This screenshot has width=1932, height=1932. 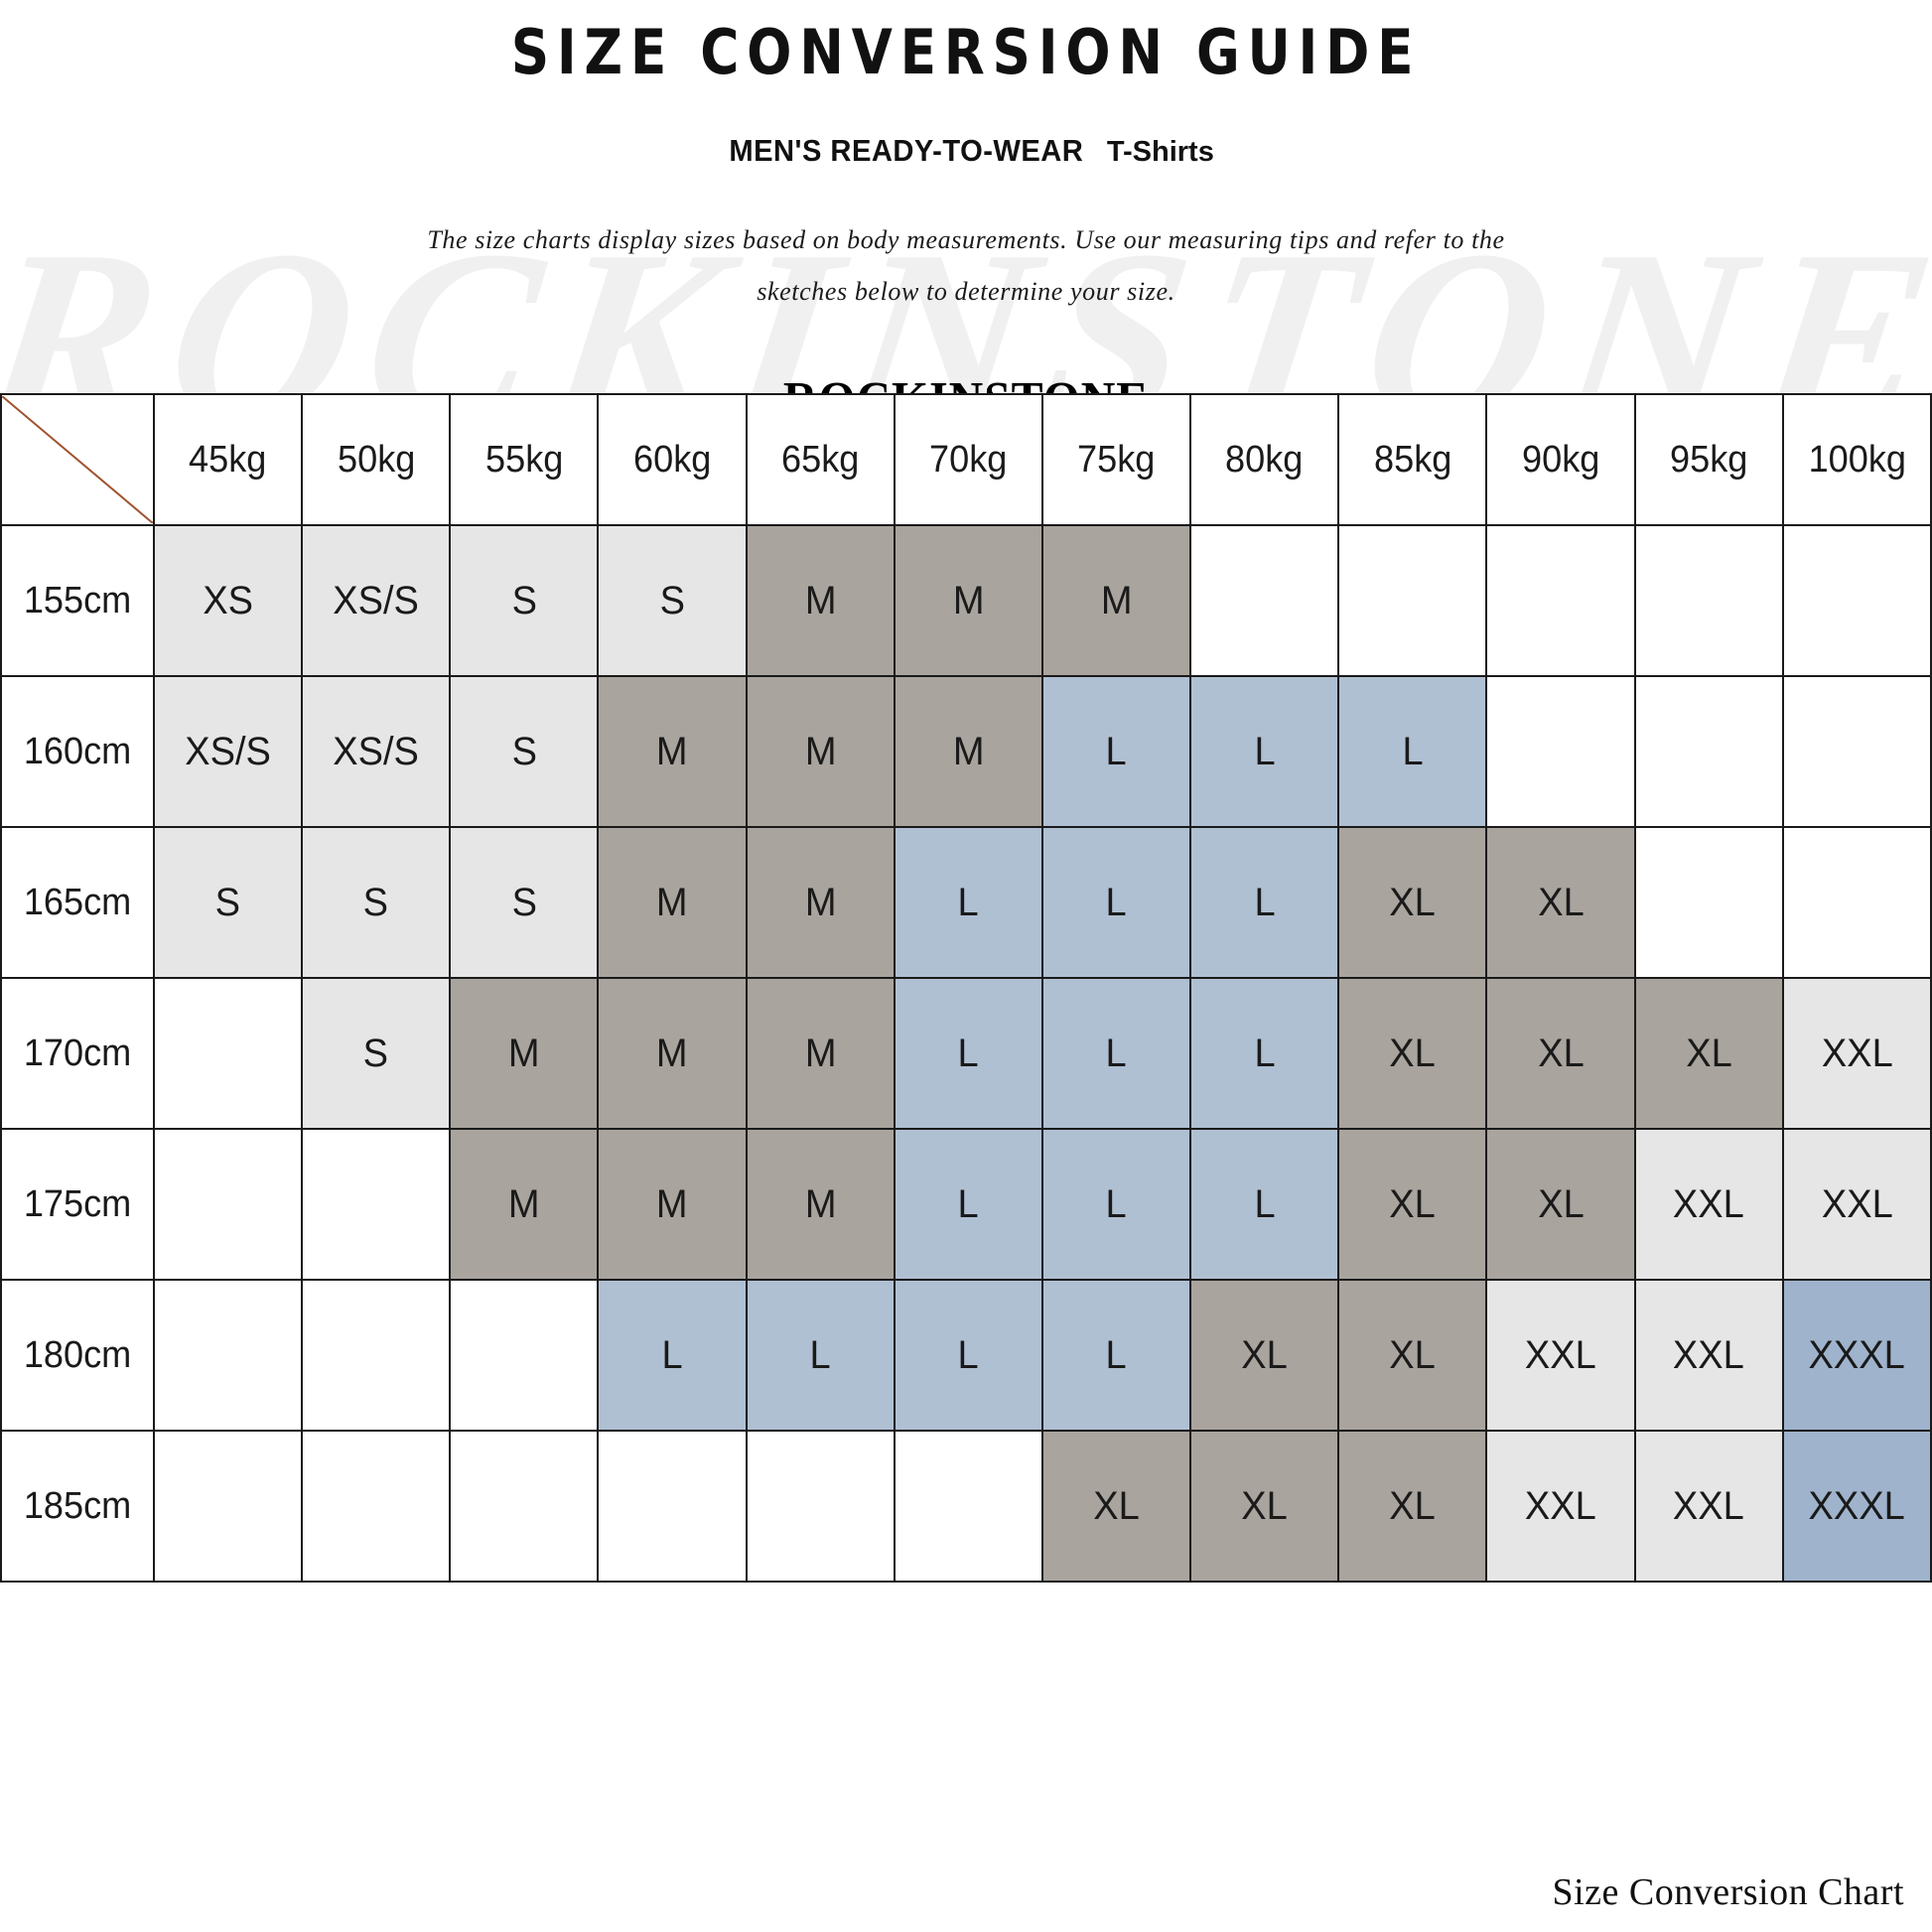 I want to click on size-cell: XS, so click(x=228, y=601).